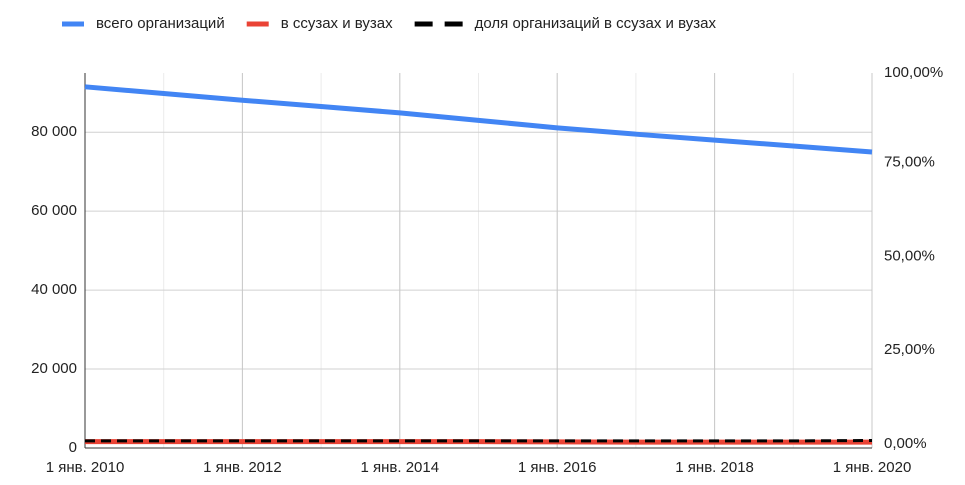  What do you see at coordinates (54, 368) in the screenshot?
I see `y-tick-label: 20 000` at bounding box center [54, 368].